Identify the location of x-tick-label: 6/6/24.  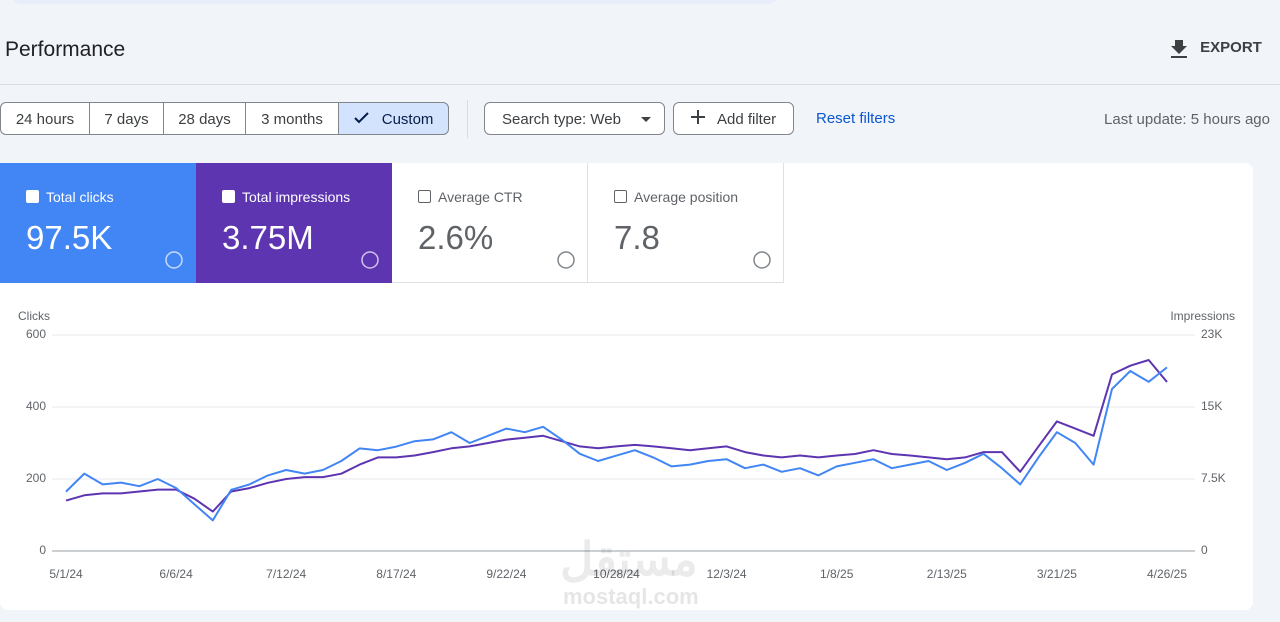
(176, 574).